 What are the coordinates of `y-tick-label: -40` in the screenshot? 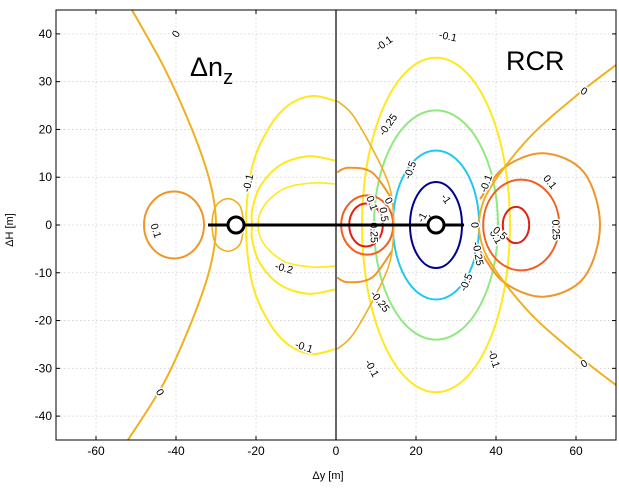 It's located at (44, 416).